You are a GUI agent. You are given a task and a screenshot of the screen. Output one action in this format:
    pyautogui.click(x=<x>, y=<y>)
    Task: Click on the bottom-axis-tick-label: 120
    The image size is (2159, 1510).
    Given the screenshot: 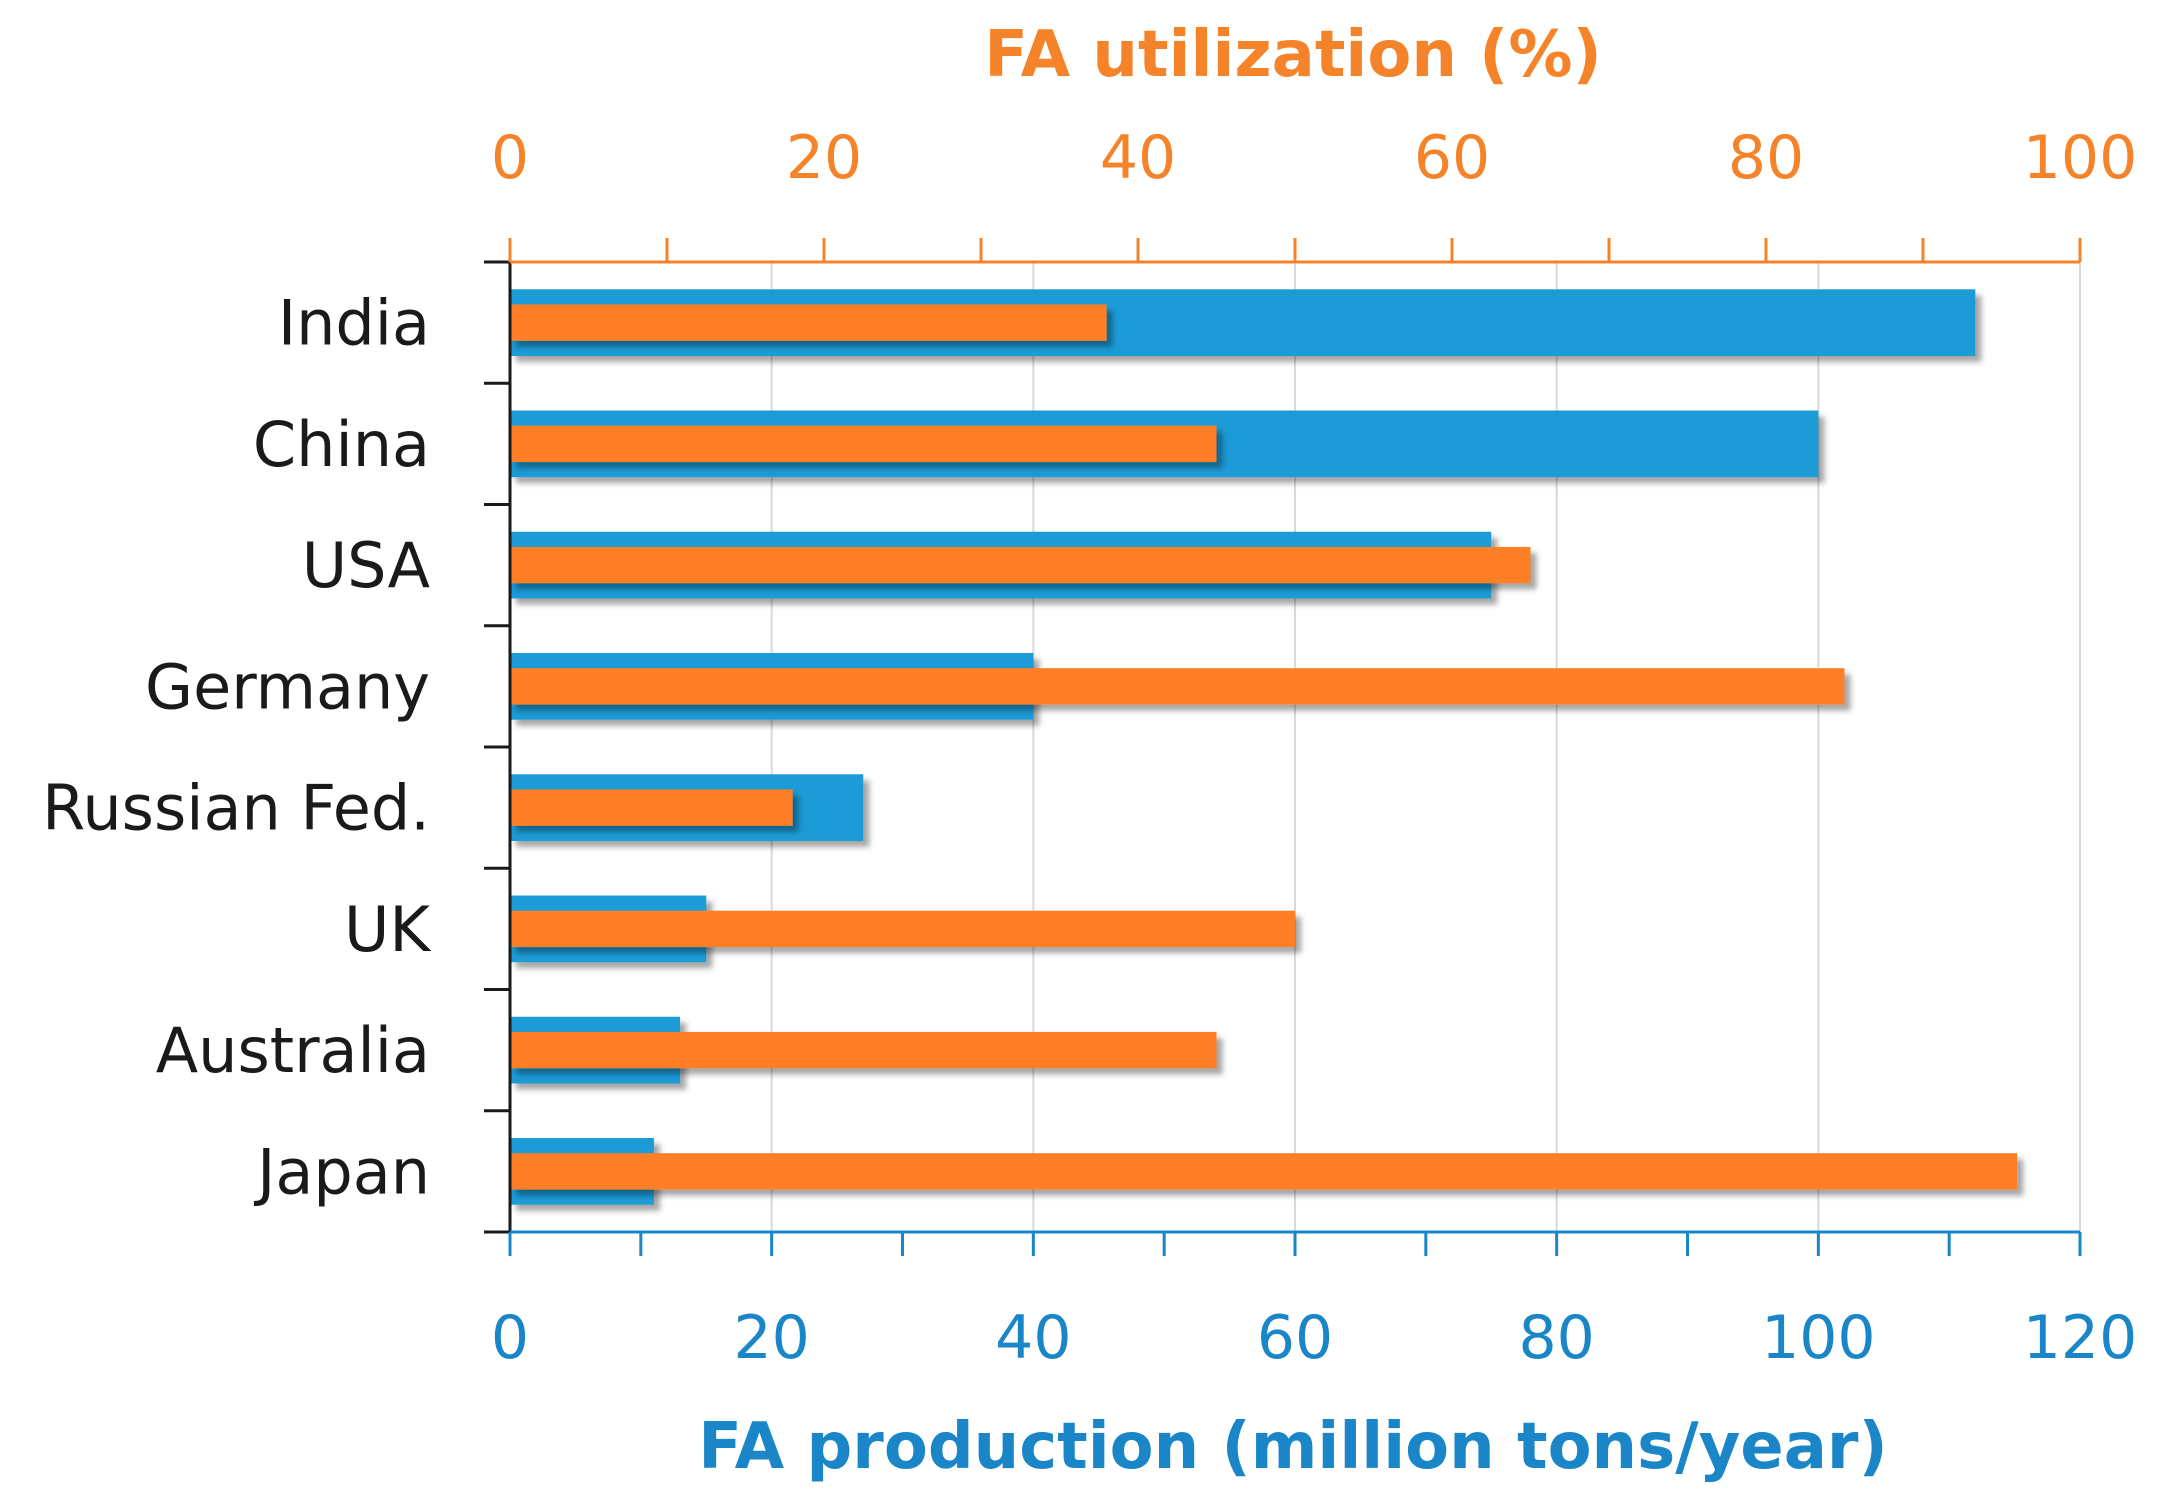 What is the action you would take?
    pyautogui.click(x=2080, y=1338)
    